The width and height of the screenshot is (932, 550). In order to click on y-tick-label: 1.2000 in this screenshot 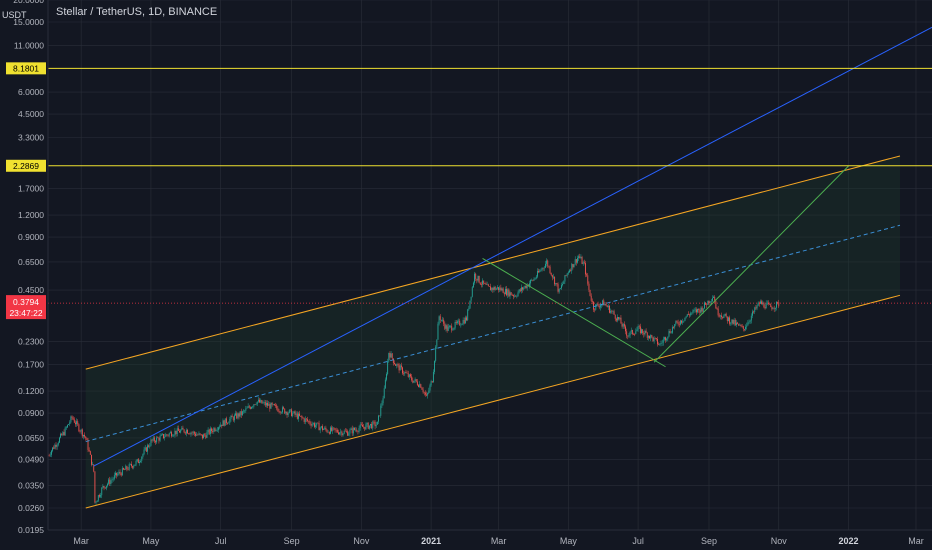, I will do `click(31, 215)`.